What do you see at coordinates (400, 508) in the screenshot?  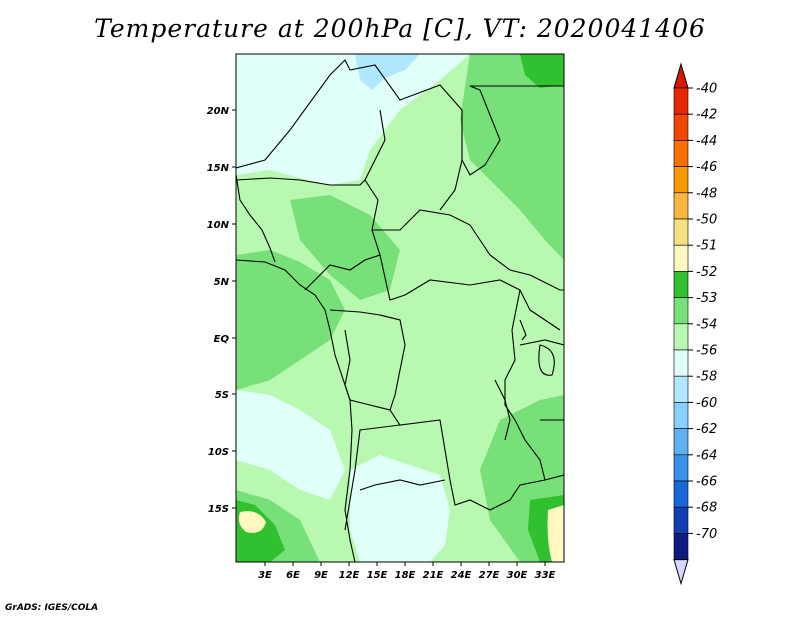 I see `cold-region-south` at bounding box center [400, 508].